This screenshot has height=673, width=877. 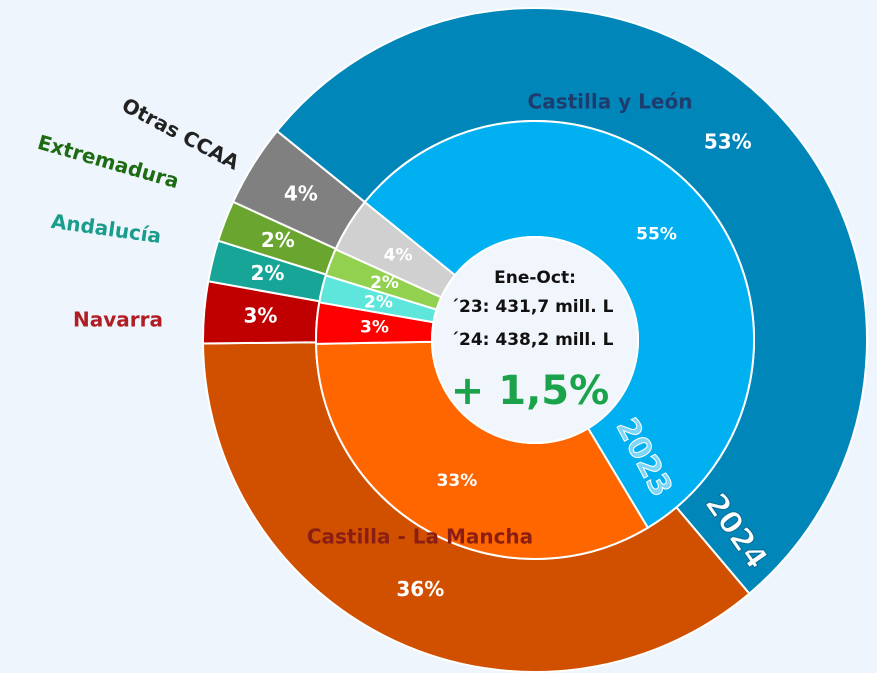 I want to click on center-change: + 1,5%, so click(x=530, y=391).